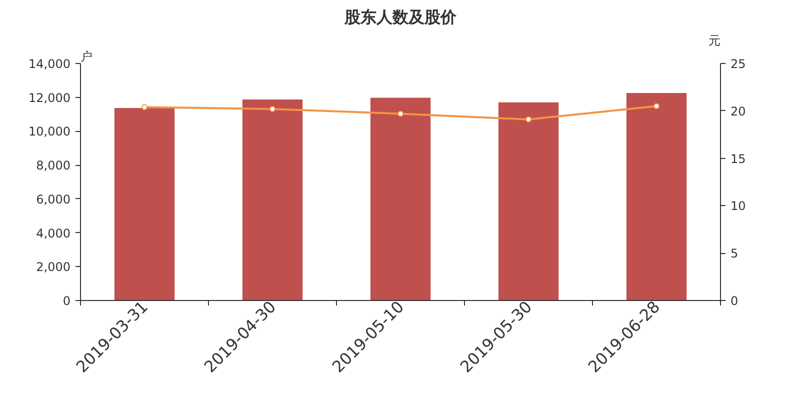 The width and height of the screenshot is (800, 400). Describe the element at coordinates (401, 17) in the screenshot. I see `chart-title: 股东人数及股价` at that location.